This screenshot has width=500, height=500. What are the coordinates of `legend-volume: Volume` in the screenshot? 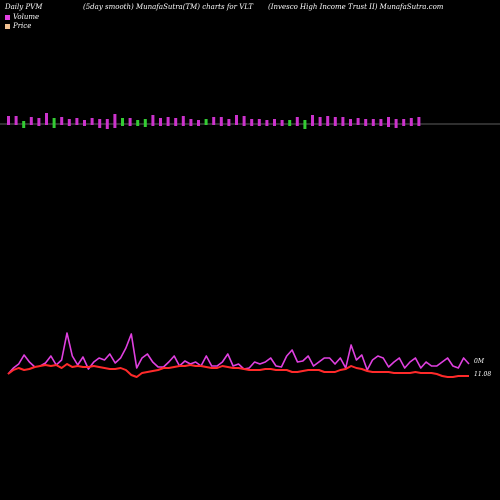 It's located at (22, 17).